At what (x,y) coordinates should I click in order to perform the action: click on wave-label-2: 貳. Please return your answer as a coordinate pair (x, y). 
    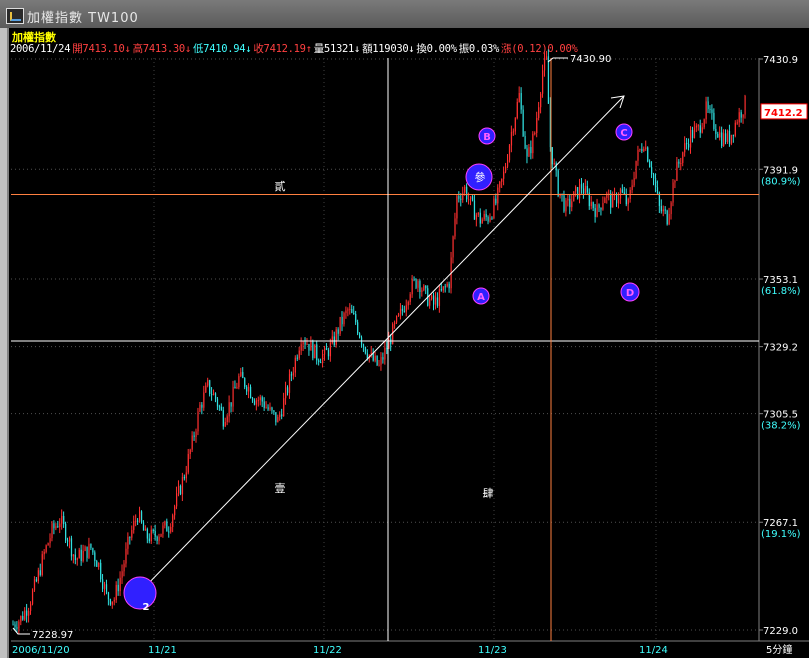
    Looking at the image, I should click on (280, 186).